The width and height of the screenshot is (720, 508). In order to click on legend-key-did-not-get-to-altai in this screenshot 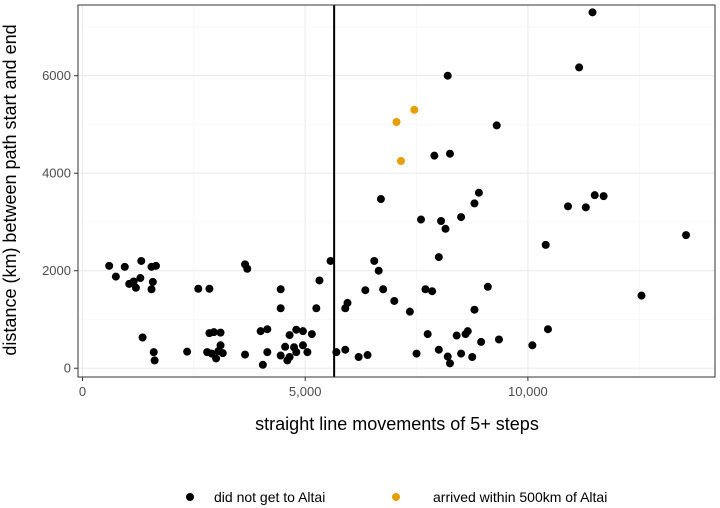, I will do `click(190, 497)`.